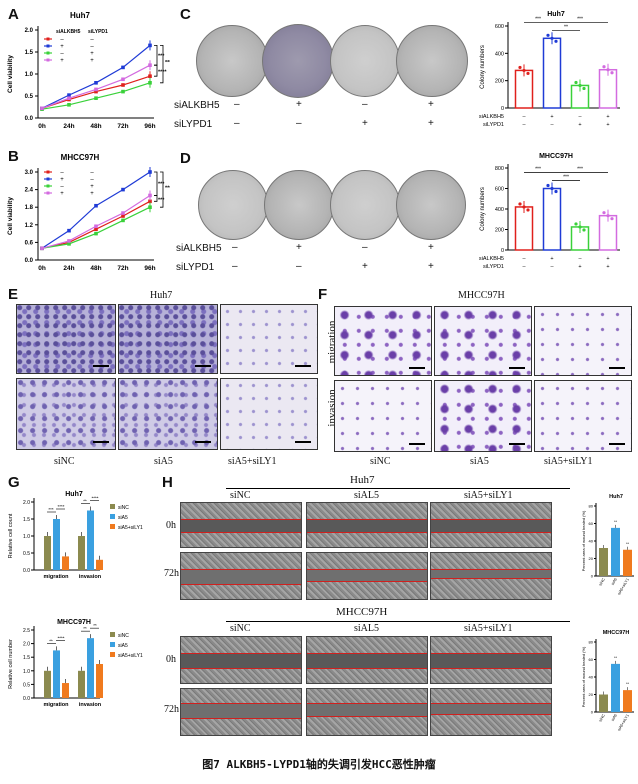  I want to click on sig-bracket, so click(156, 55).